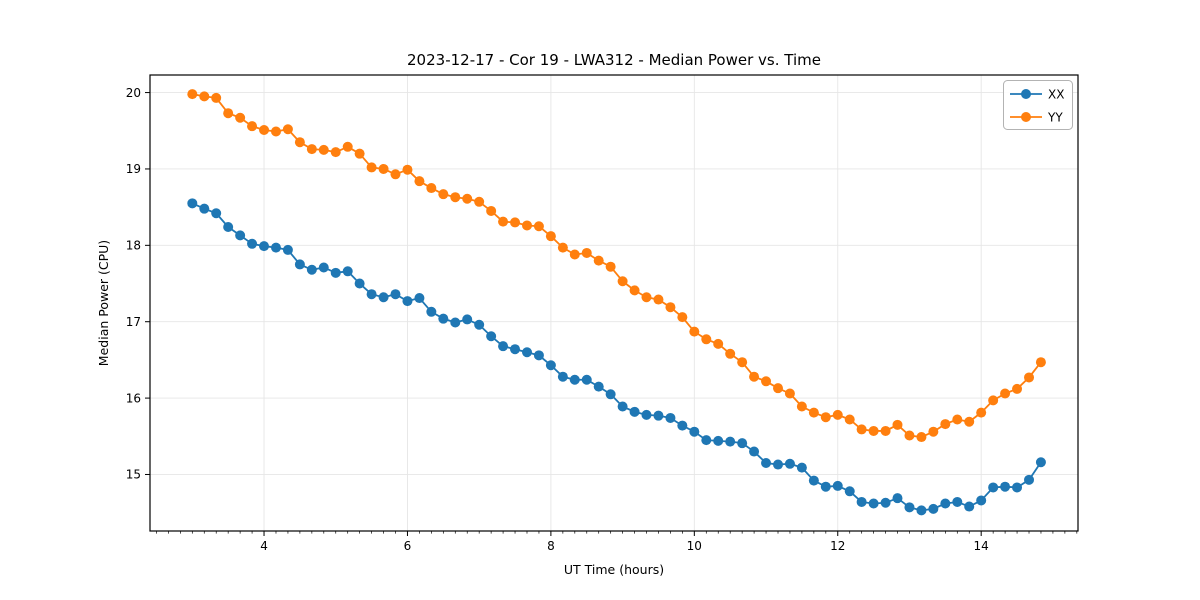  I want to click on x-tick-label: 6, so click(408, 546).